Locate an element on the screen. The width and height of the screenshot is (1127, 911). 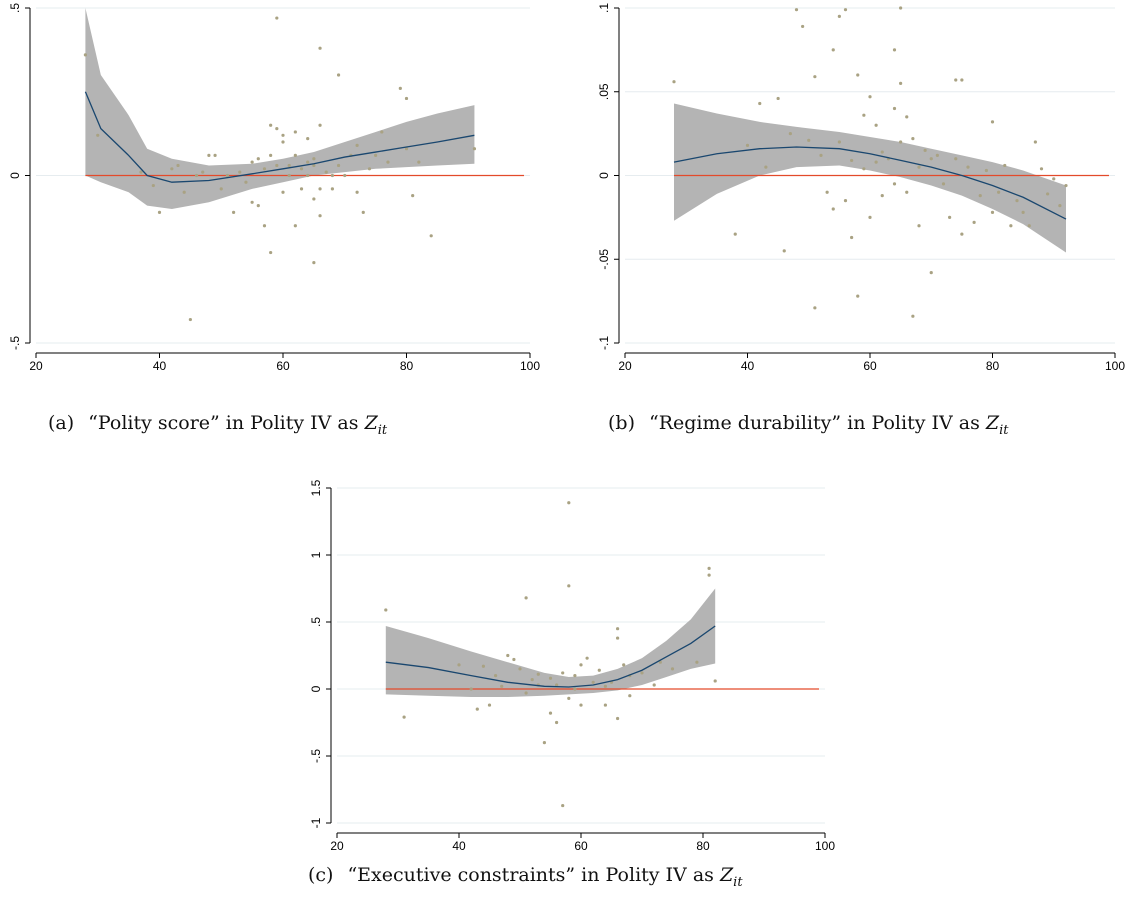
caption-a: (a) “Polity score” in Polity IV as Zit is located at coordinates (217, 425).